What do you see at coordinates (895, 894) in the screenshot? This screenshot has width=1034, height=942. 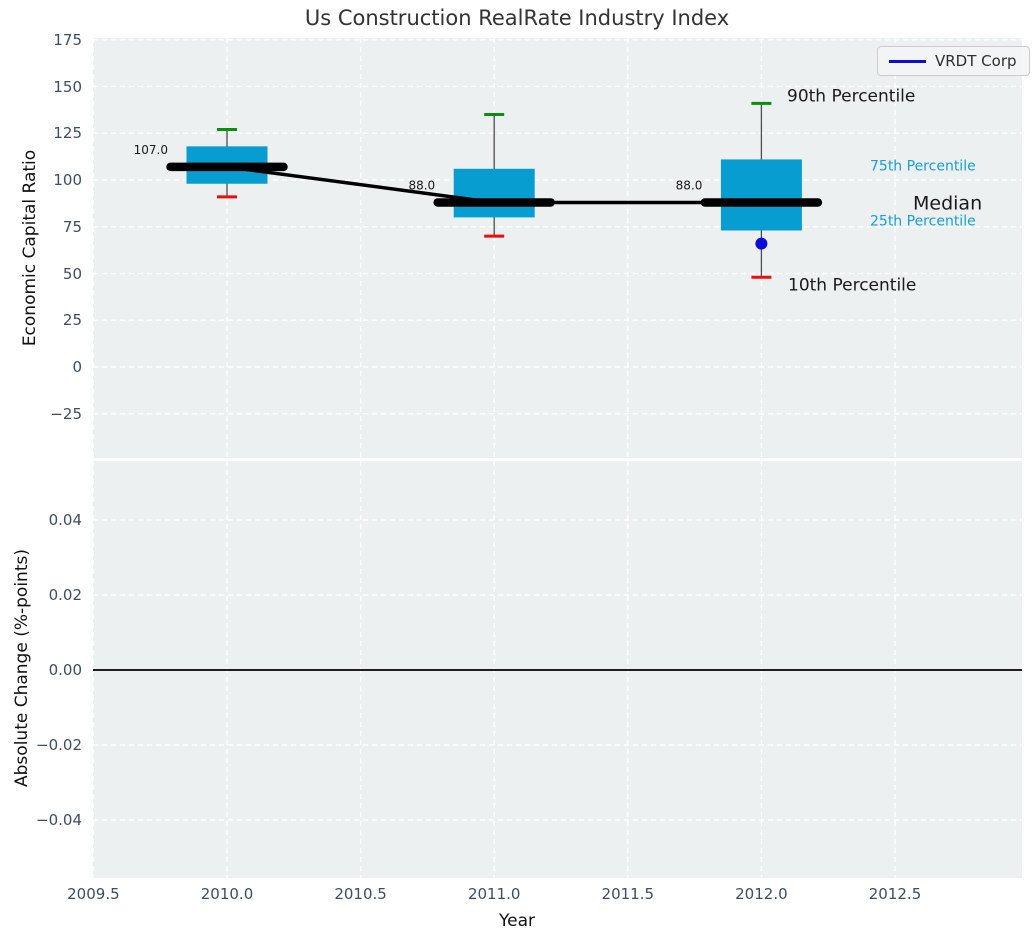 I see `x-tick-label: 2012.5` at bounding box center [895, 894].